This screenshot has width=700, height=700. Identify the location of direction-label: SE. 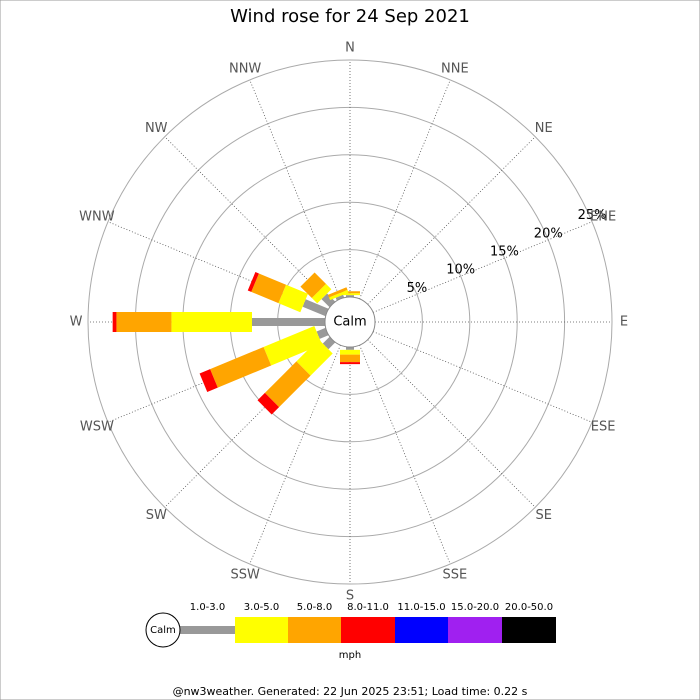
(544, 515).